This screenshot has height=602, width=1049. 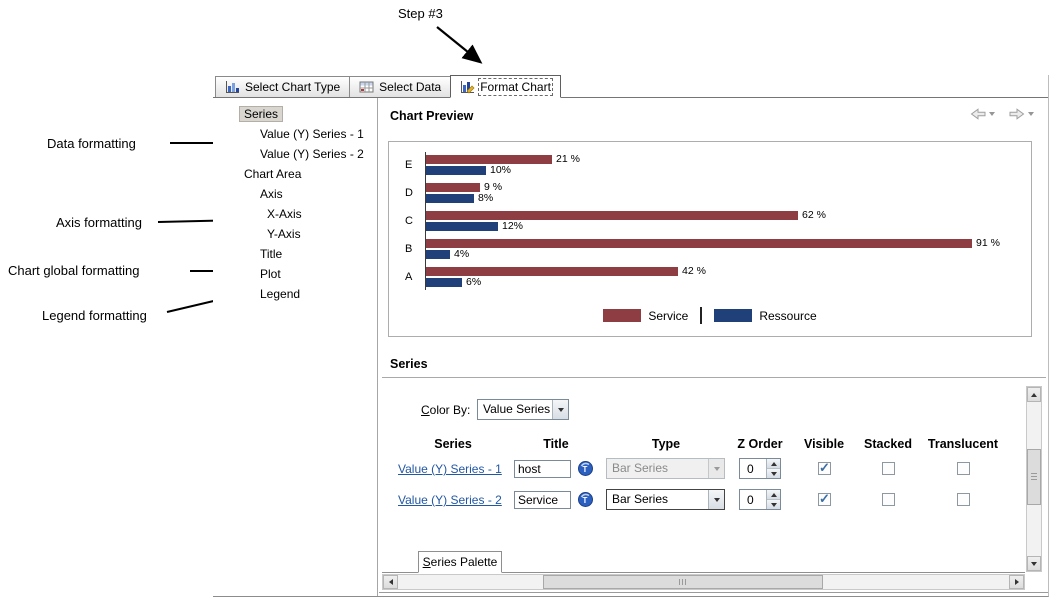 What do you see at coordinates (708, 192) in the screenshot?
I see `category-row: D 9 % 8%` at bounding box center [708, 192].